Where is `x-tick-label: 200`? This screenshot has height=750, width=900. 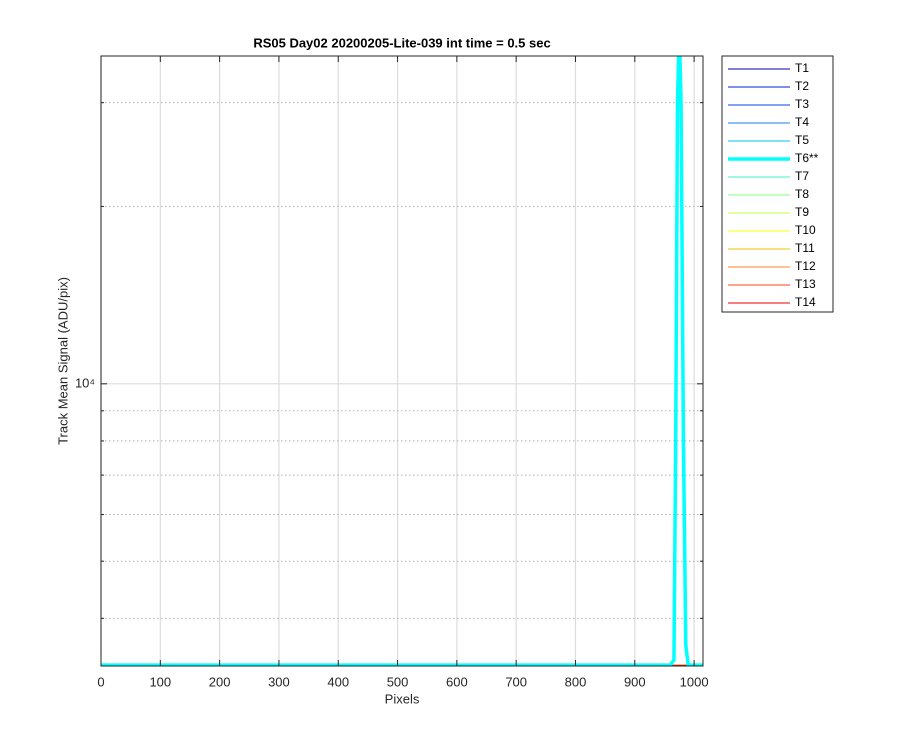
x-tick-label: 200 is located at coordinates (220, 681).